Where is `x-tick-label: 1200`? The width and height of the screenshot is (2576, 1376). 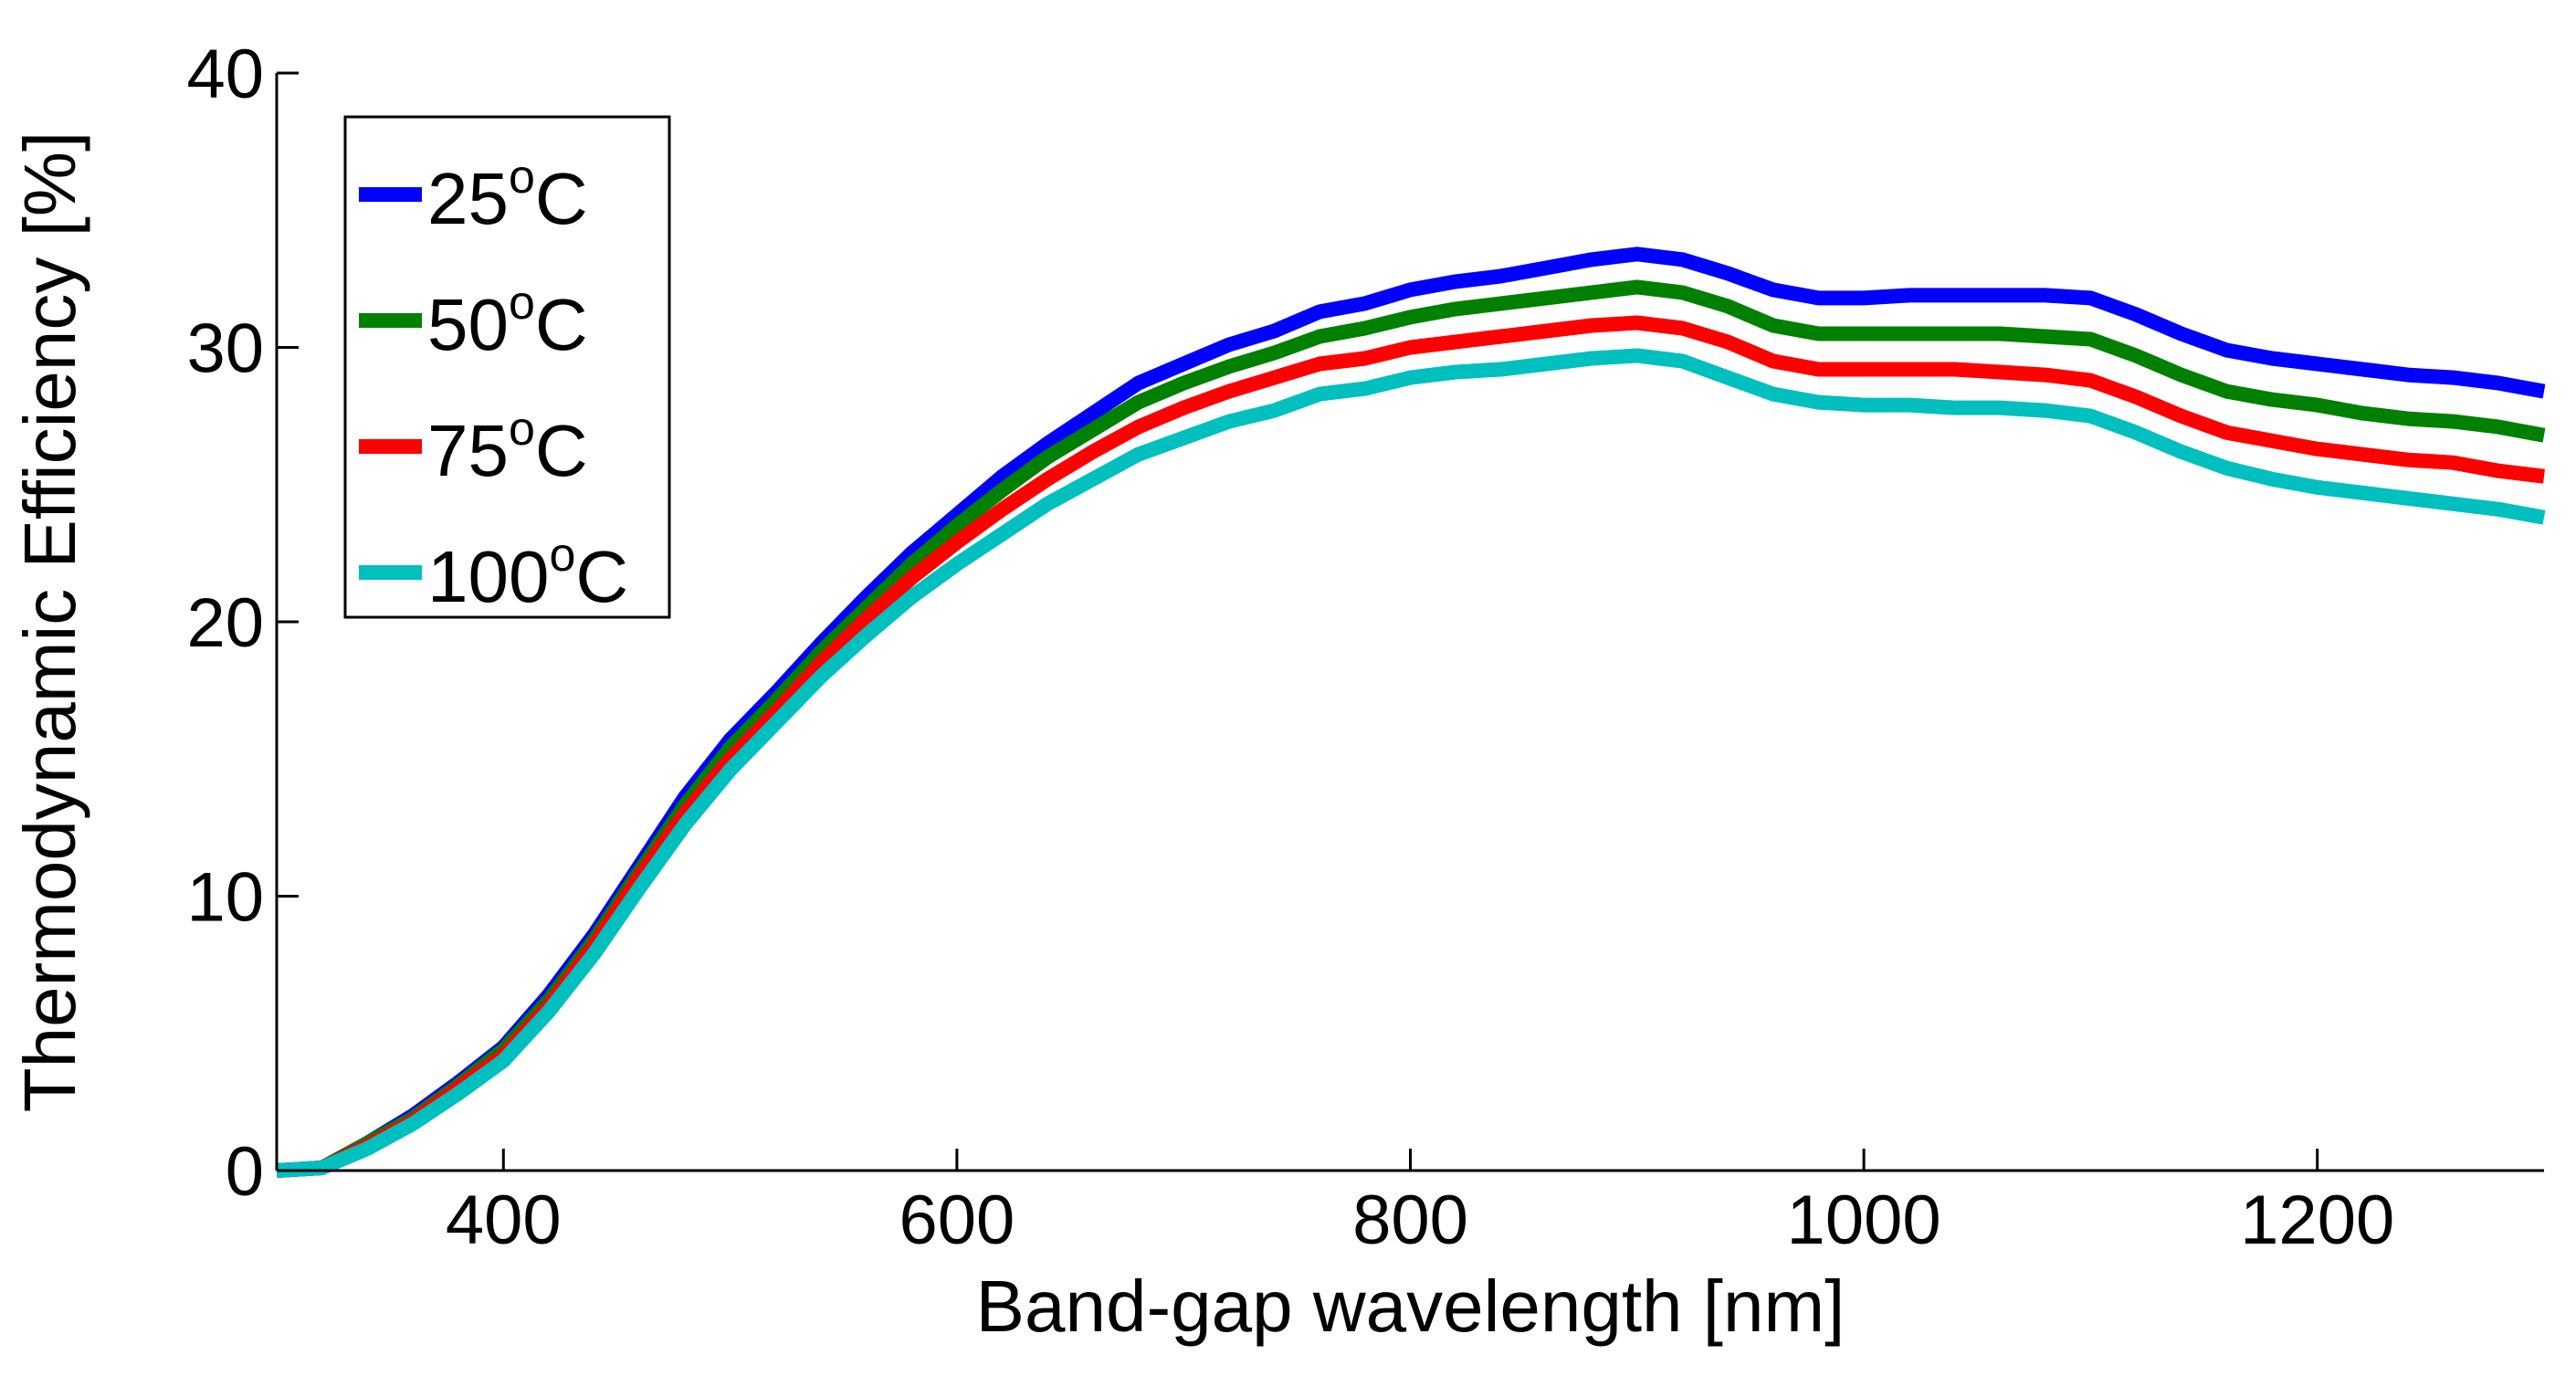 x-tick-label: 1200 is located at coordinates (2317, 1220).